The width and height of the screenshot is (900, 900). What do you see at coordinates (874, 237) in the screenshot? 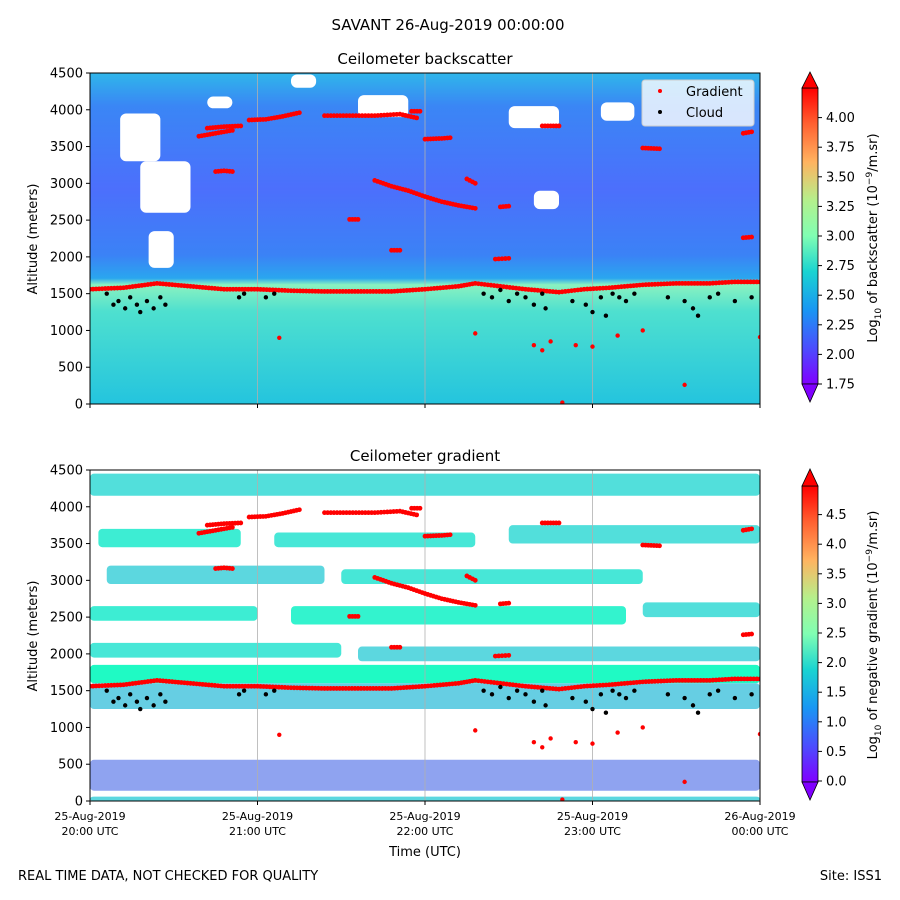
I see `backscatter-colorbar-label: Log10 of backscatter (10−9/m.sr)` at bounding box center [874, 237].